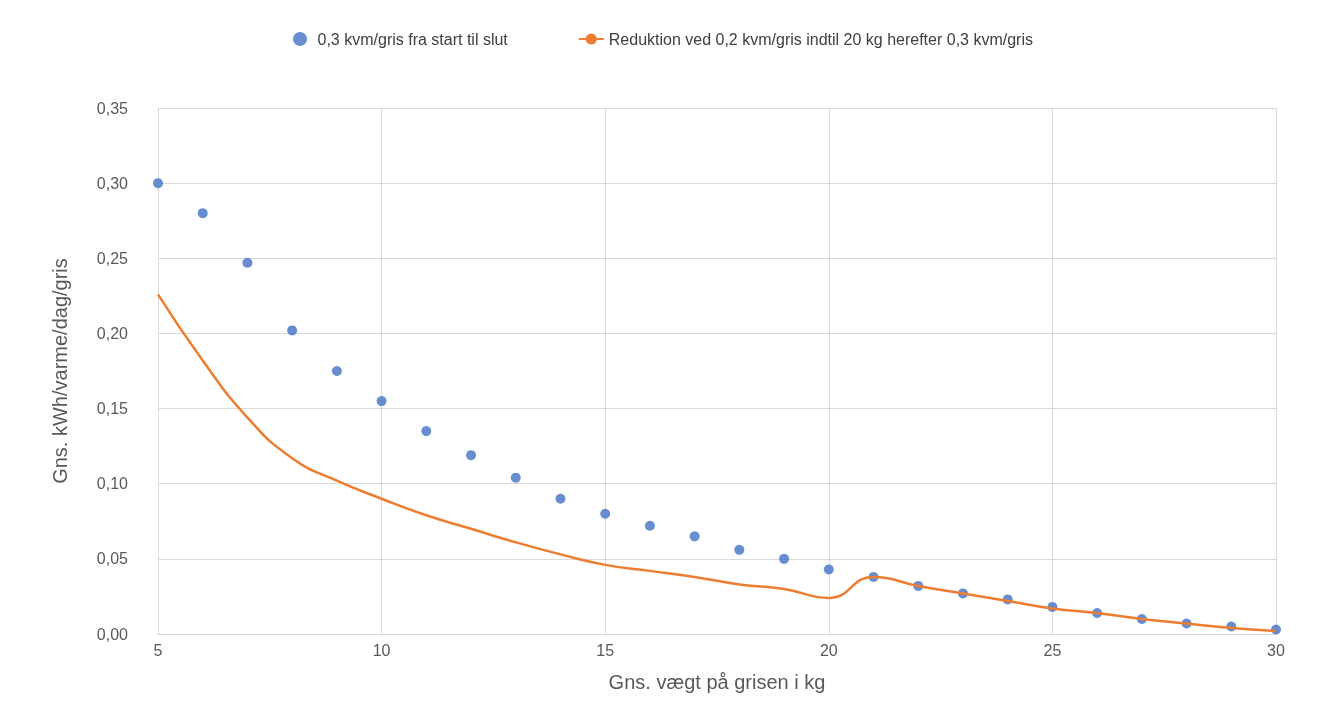 The height and width of the screenshot is (717, 1331). What do you see at coordinates (112, 108) in the screenshot?
I see `y-tick-label: 0,35` at bounding box center [112, 108].